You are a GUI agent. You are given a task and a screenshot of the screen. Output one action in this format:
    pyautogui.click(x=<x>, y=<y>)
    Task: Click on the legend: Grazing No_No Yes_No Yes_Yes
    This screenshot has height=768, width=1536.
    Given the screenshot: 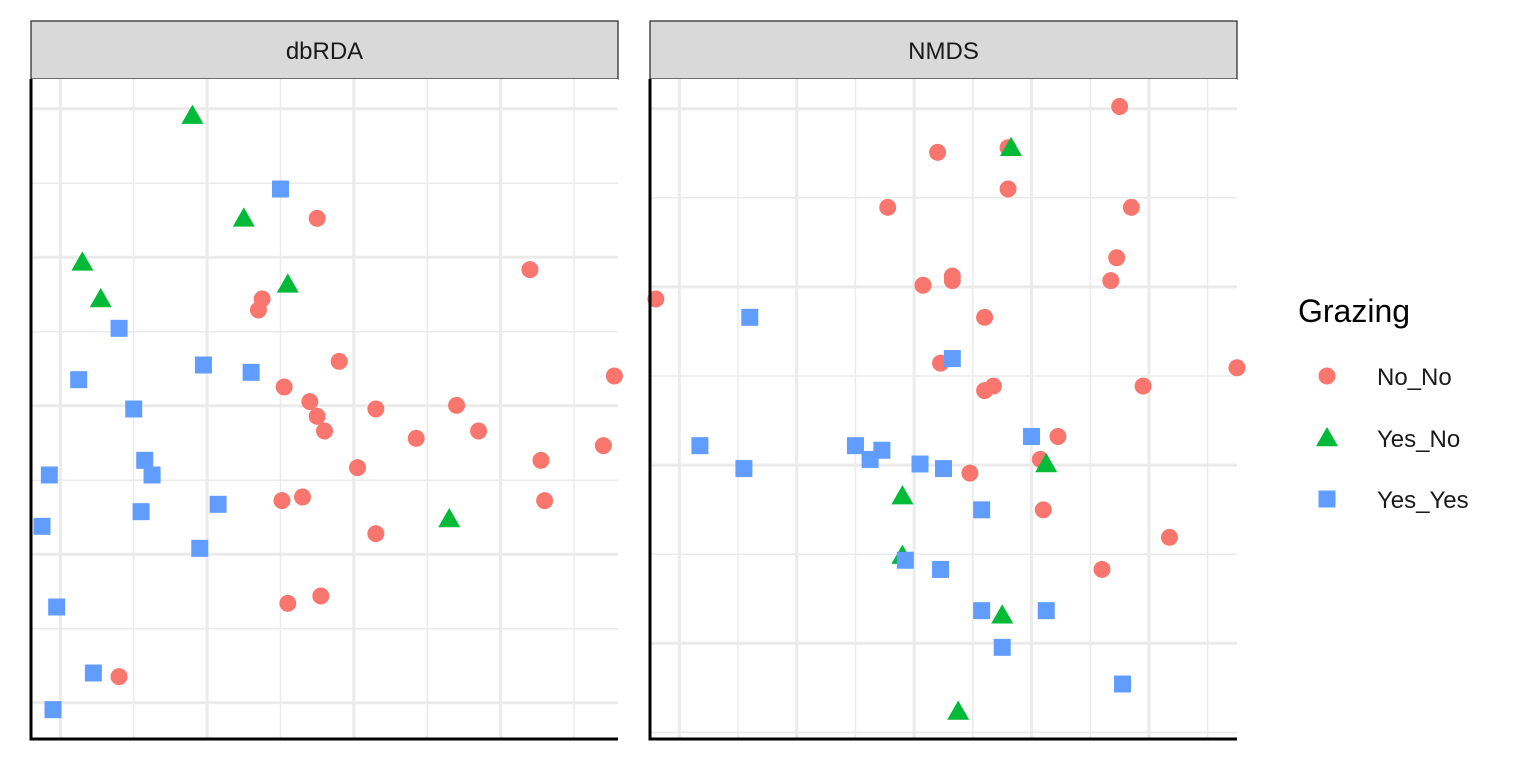 What is the action you would take?
    pyautogui.click(x=1383, y=403)
    